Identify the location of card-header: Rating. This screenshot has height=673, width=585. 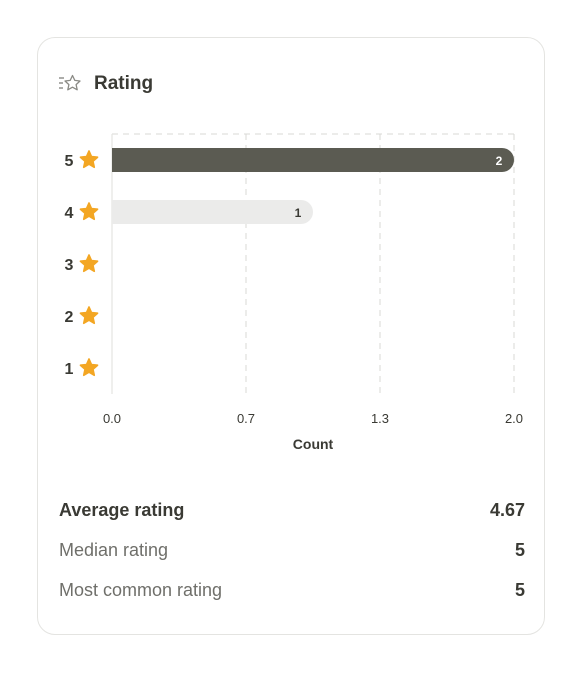
(105, 84).